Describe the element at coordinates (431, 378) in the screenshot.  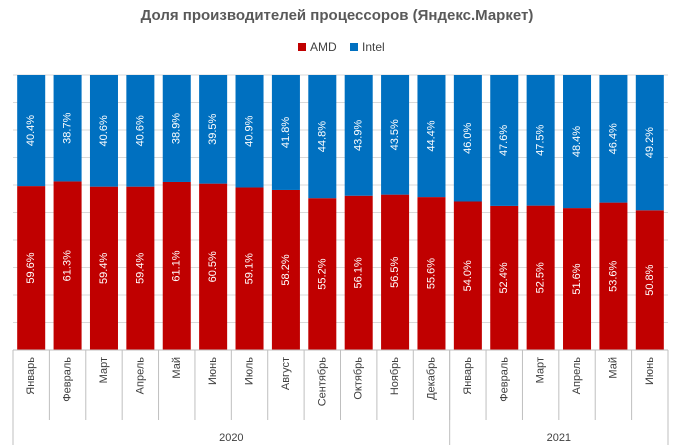
I see `x-tick-label: Декабрь` at that location.